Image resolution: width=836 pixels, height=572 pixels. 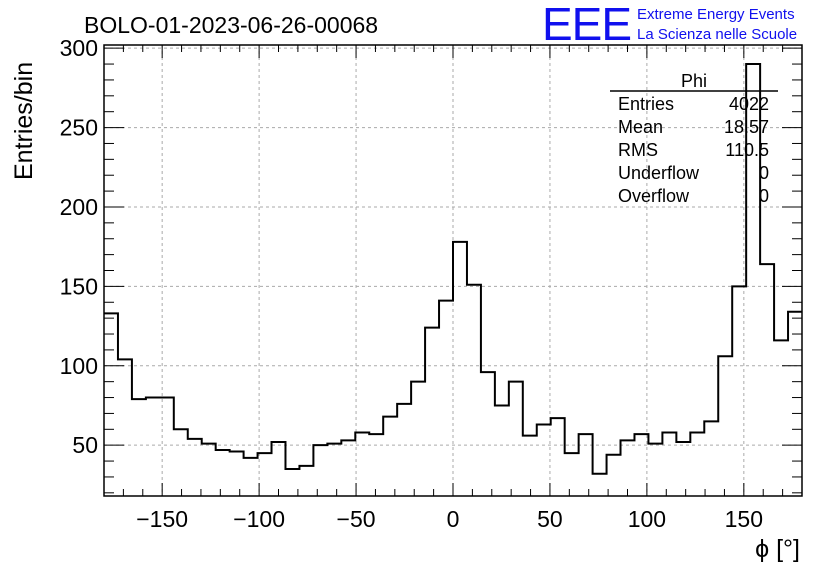 What do you see at coordinates (79, 48) in the screenshot?
I see `y-tick-label: 300` at bounding box center [79, 48].